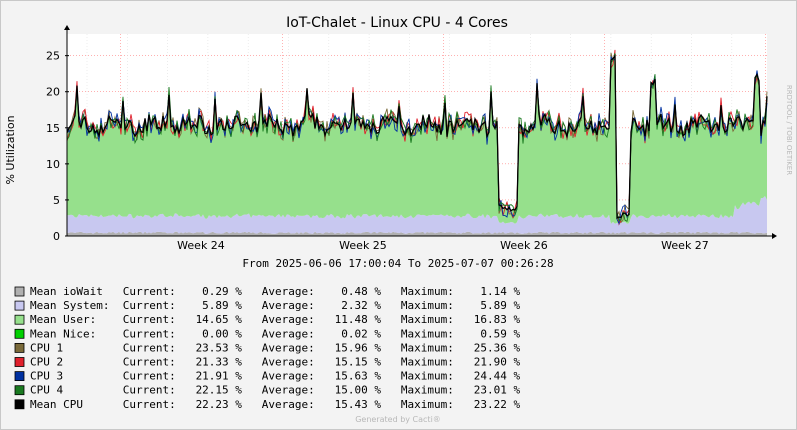 Image resolution: width=797 pixels, height=430 pixels. I want to click on y-tick-label: 5, so click(56, 200).